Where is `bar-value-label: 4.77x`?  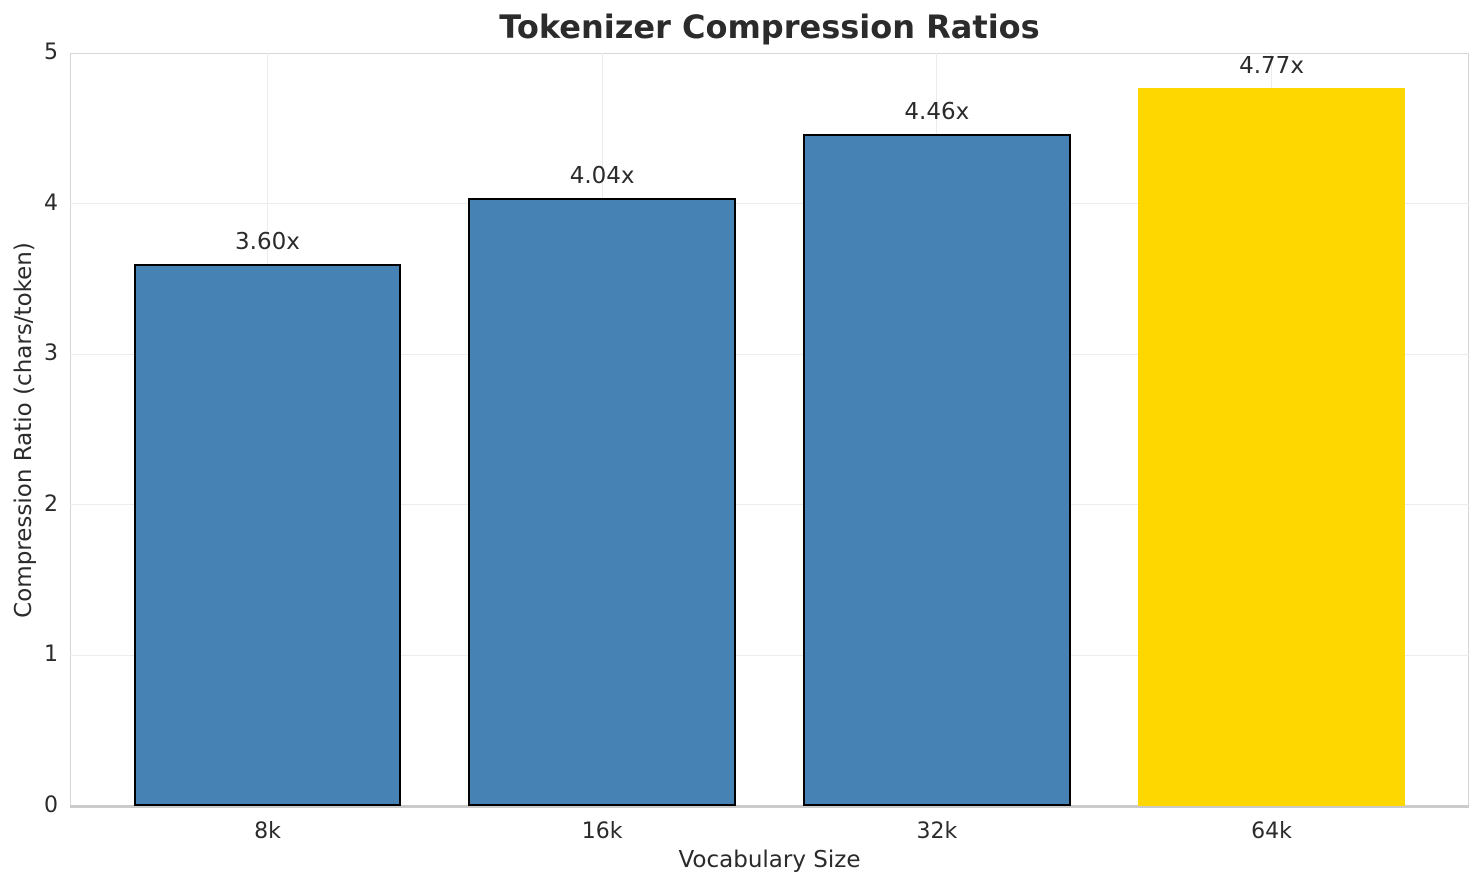
bar-value-label: 4.77x is located at coordinates (1271, 65).